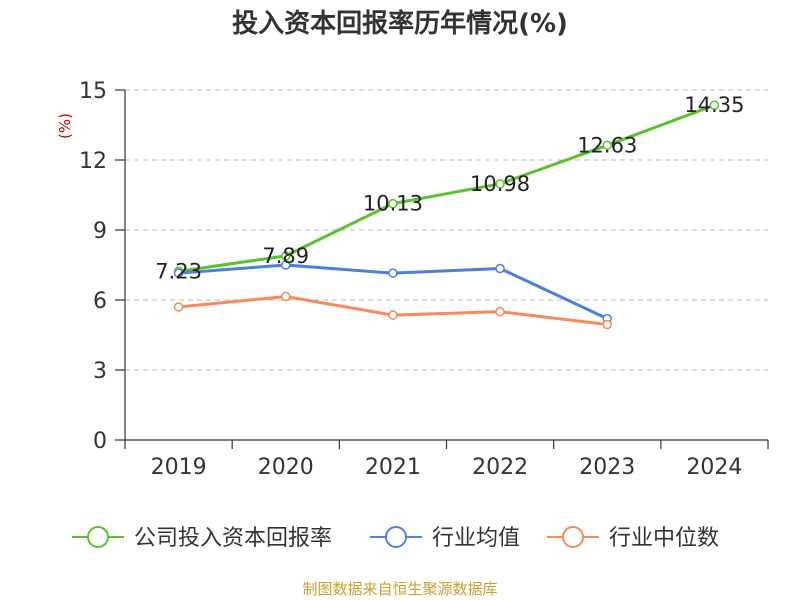 This screenshot has height=600, width=800. I want to click on y-tick-label-15: 15, so click(93, 91).